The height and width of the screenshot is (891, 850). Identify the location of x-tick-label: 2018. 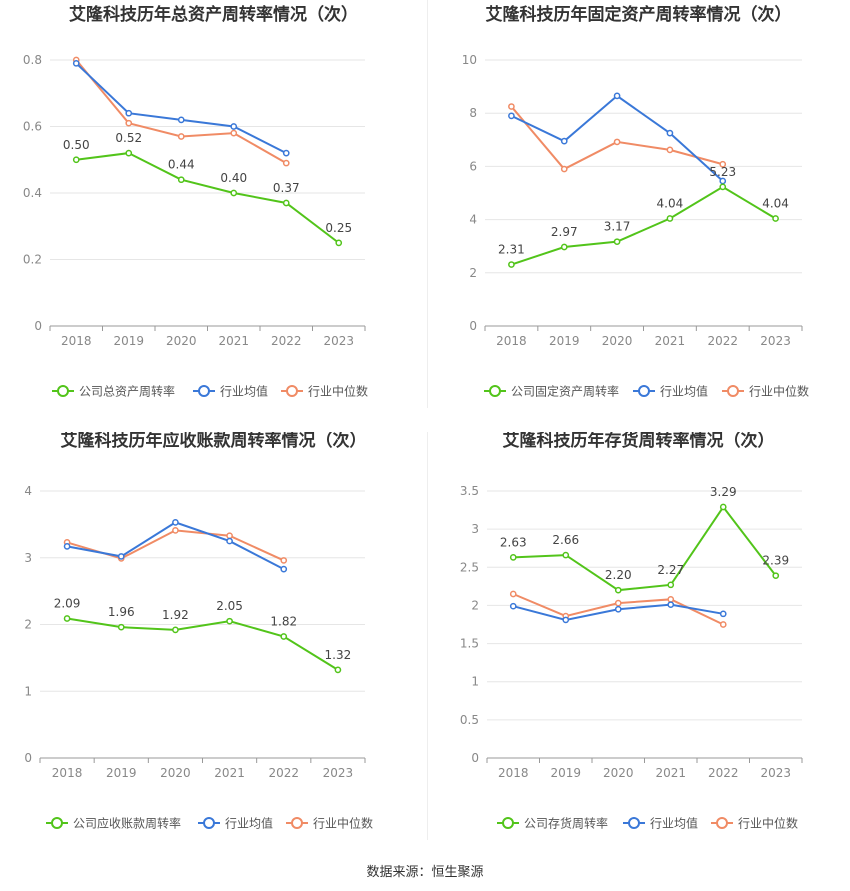
(76, 341).